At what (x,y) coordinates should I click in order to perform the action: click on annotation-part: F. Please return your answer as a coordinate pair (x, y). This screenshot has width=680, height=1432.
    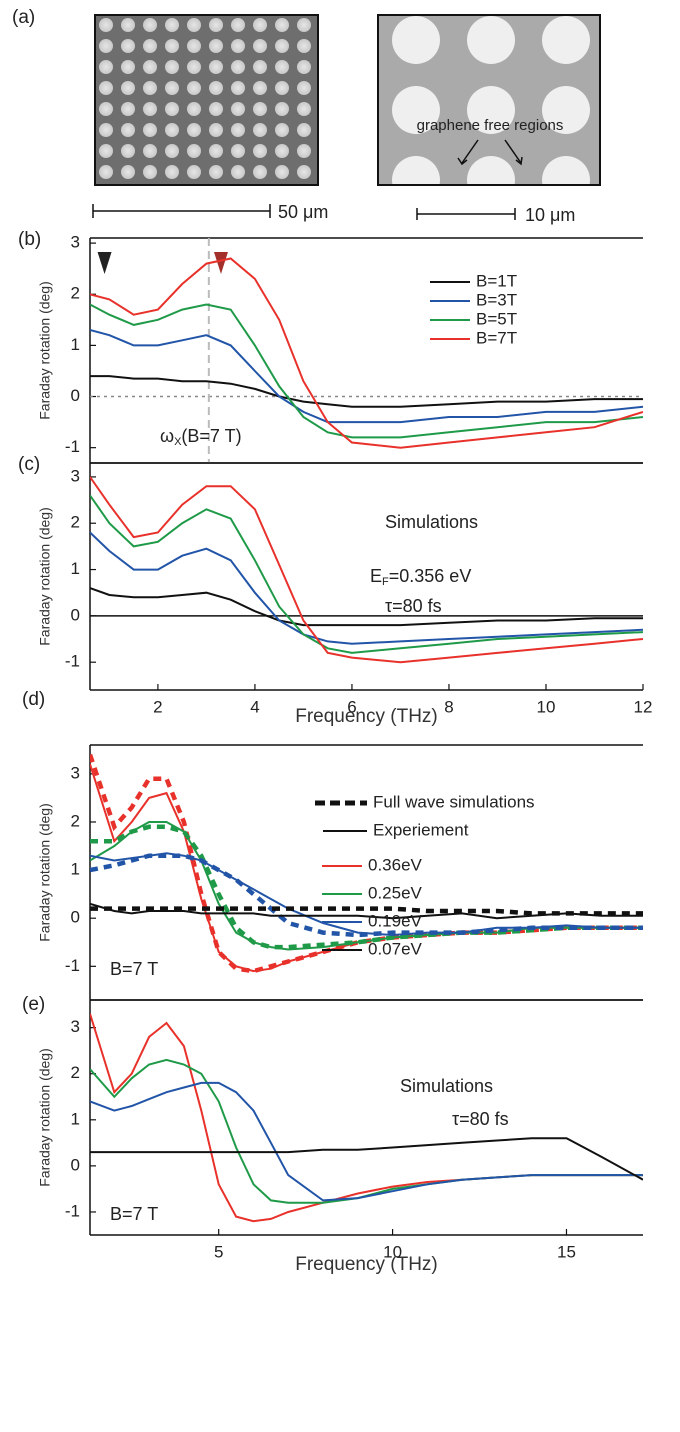
    Looking at the image, I should click on (385, 582).